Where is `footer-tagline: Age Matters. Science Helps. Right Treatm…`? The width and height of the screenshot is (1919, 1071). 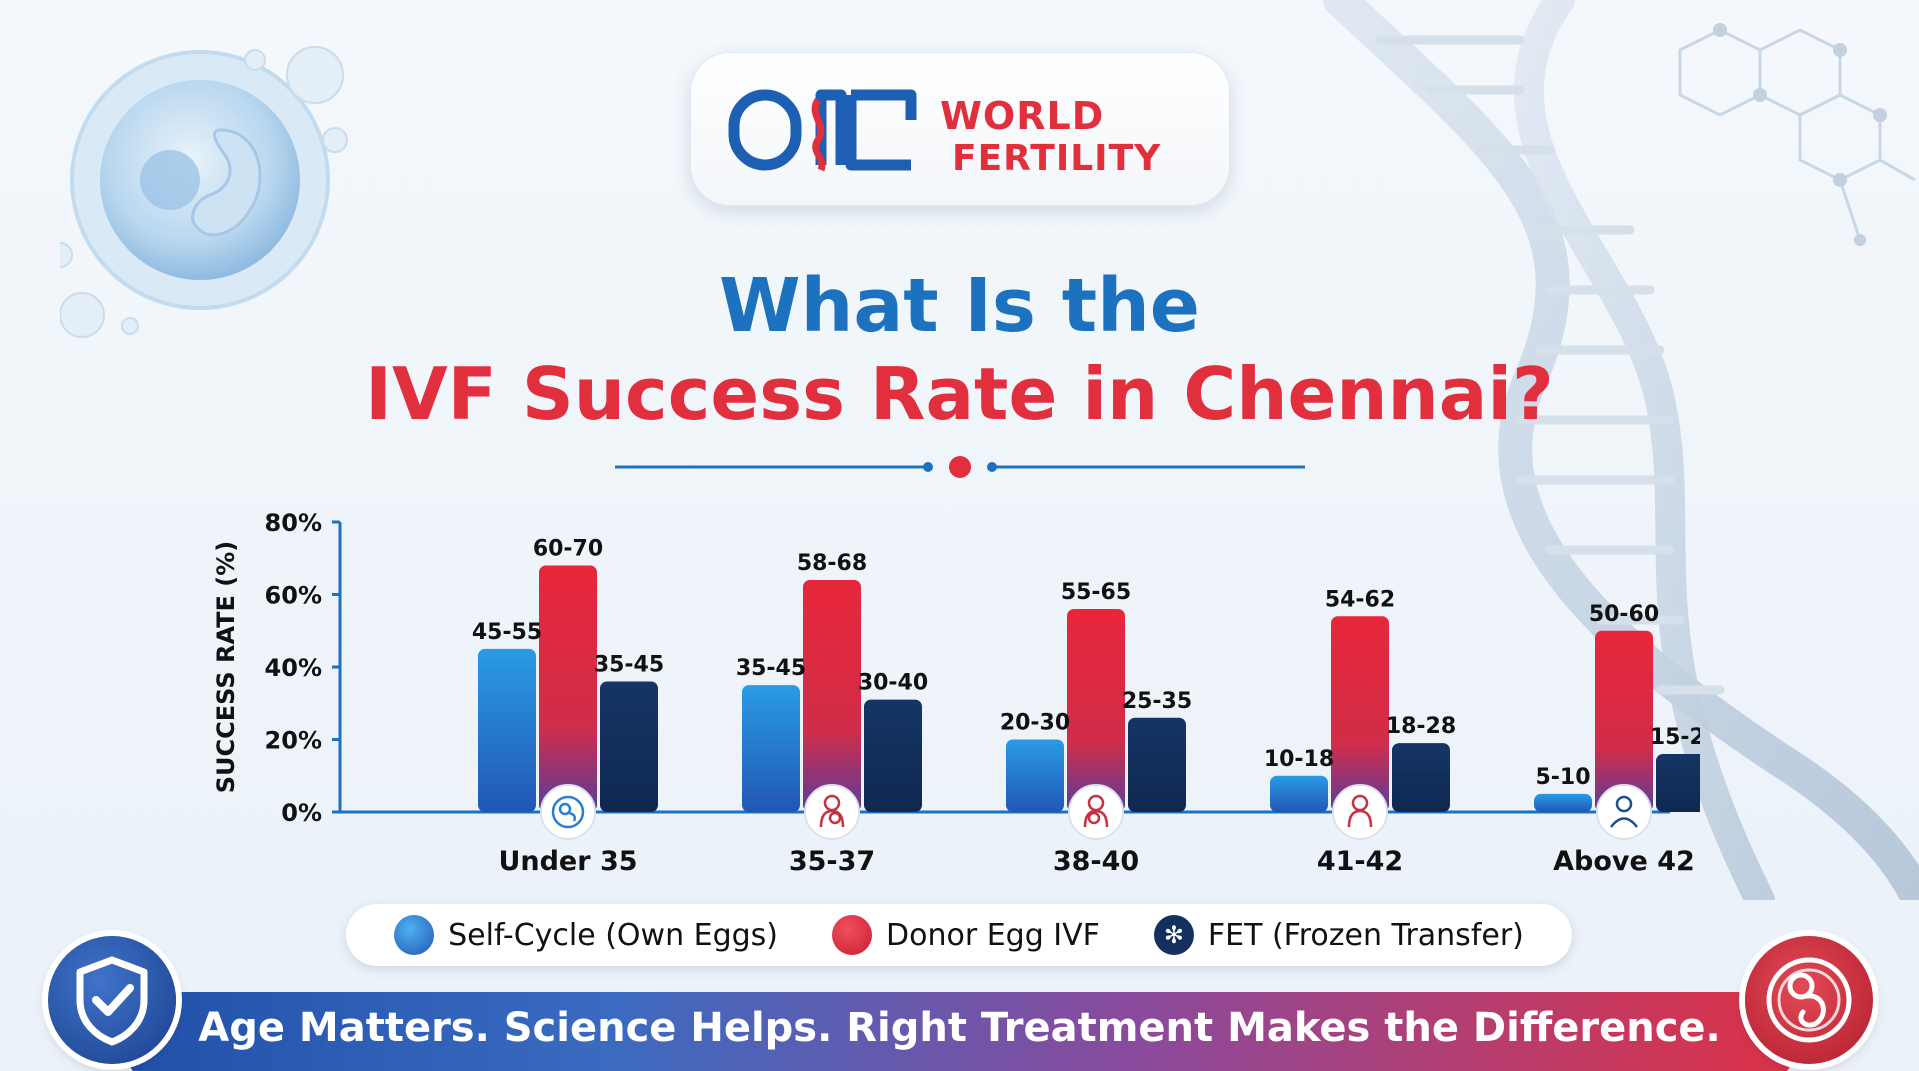 footer-tagline: Age Matters. Science Helps. Right Treatm… is located at coordinates (959, 1028).